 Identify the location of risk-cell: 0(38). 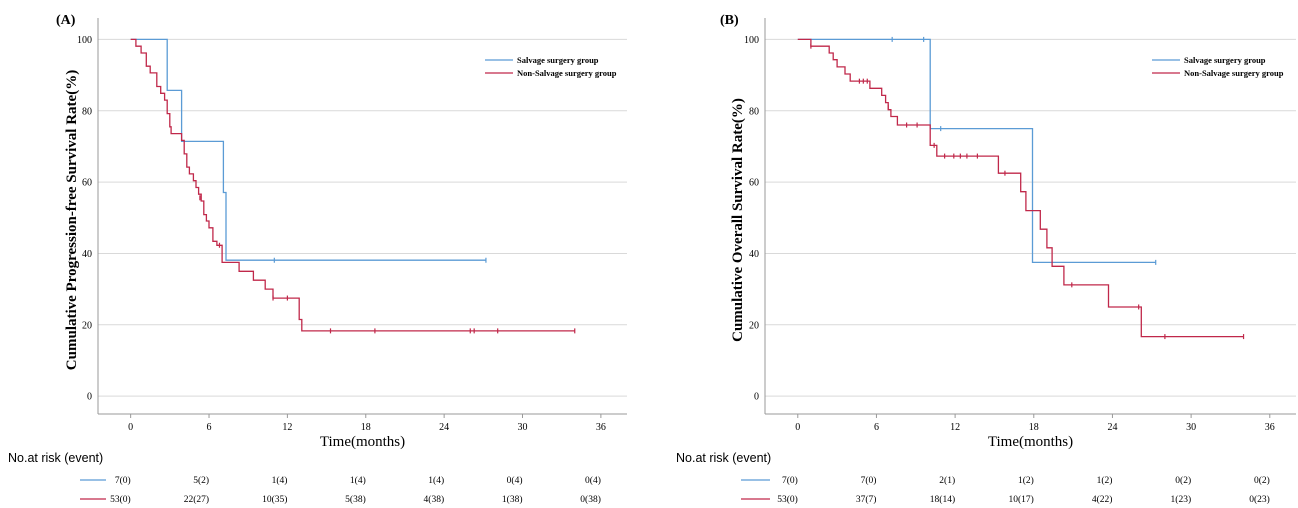
(590, 499).